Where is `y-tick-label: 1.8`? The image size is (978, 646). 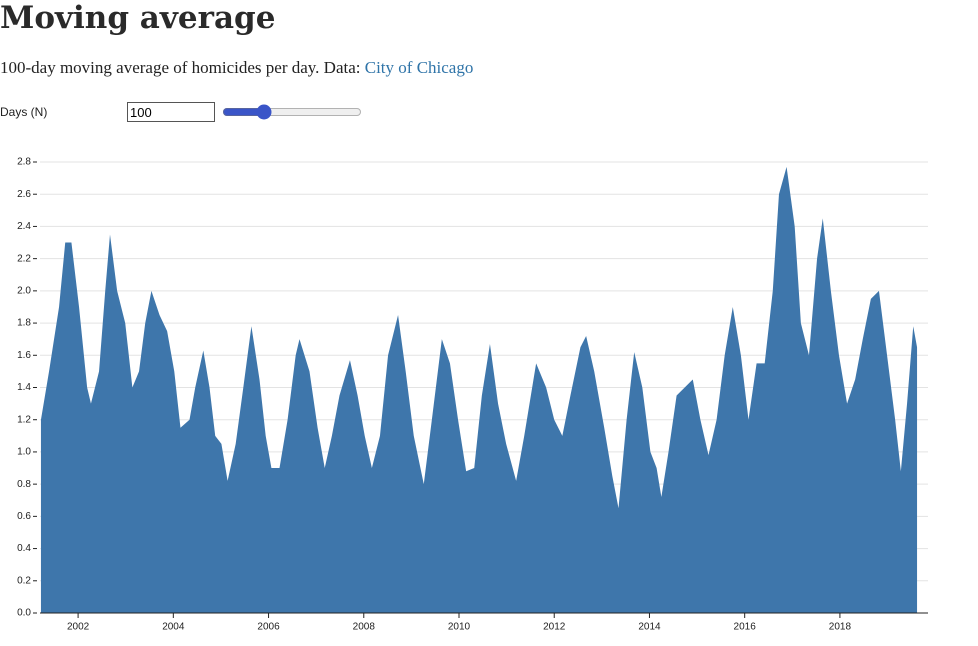
y-tick-label: 1.8 is located at coordinates (24, 323).